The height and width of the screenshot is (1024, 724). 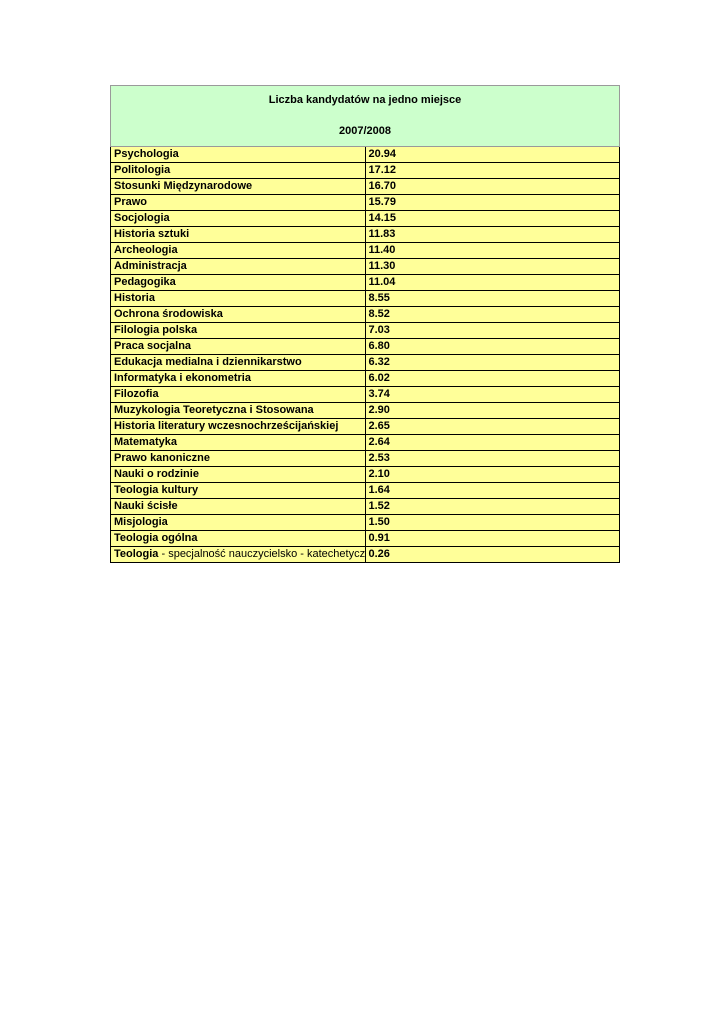 I want to click on table-cell-program-name: Stosunki Międzynarodowe, so click(x=238, y=186).